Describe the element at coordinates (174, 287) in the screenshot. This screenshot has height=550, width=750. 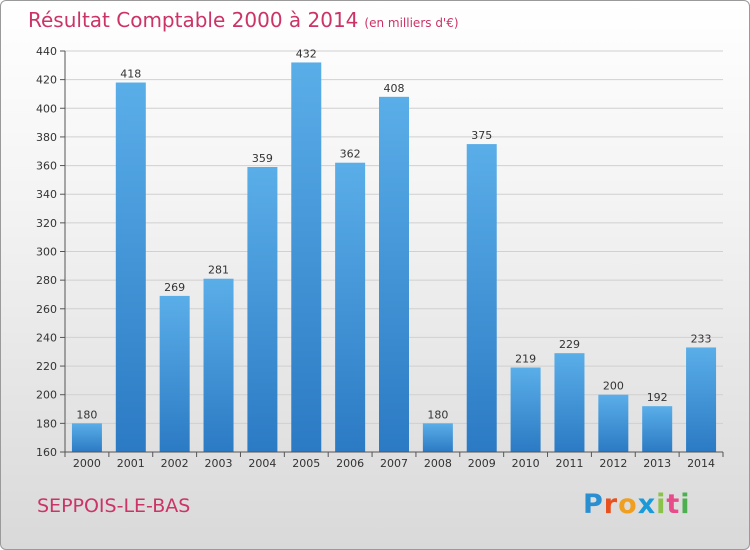
I see `data-label-2002: 269` at that location.